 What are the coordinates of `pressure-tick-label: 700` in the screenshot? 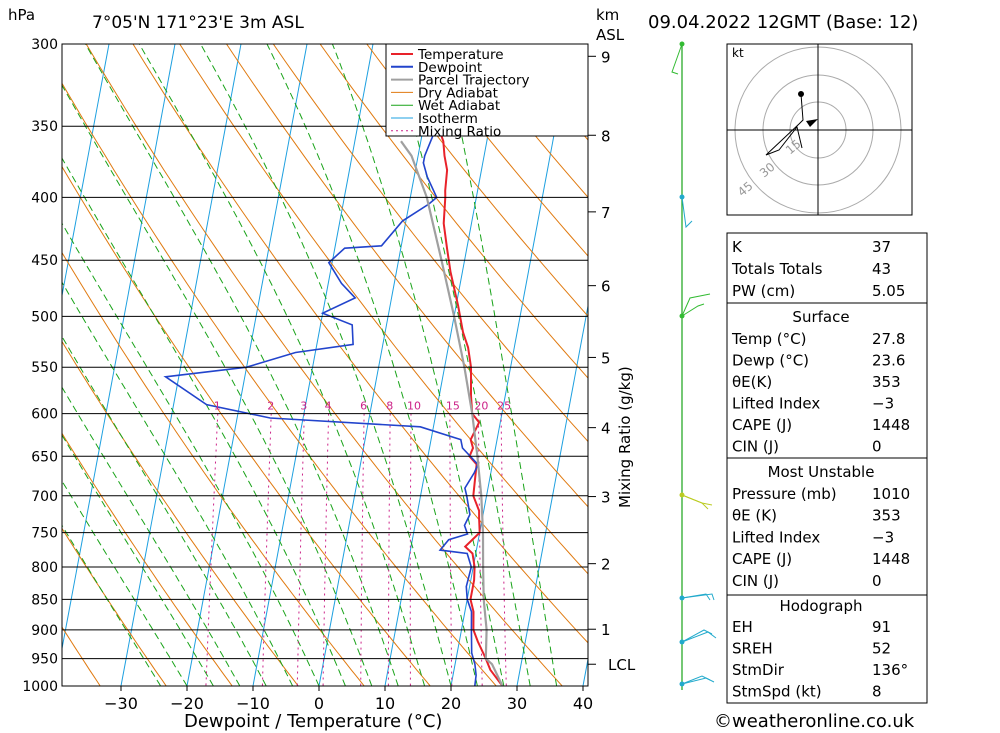 It's located at (44, 497).